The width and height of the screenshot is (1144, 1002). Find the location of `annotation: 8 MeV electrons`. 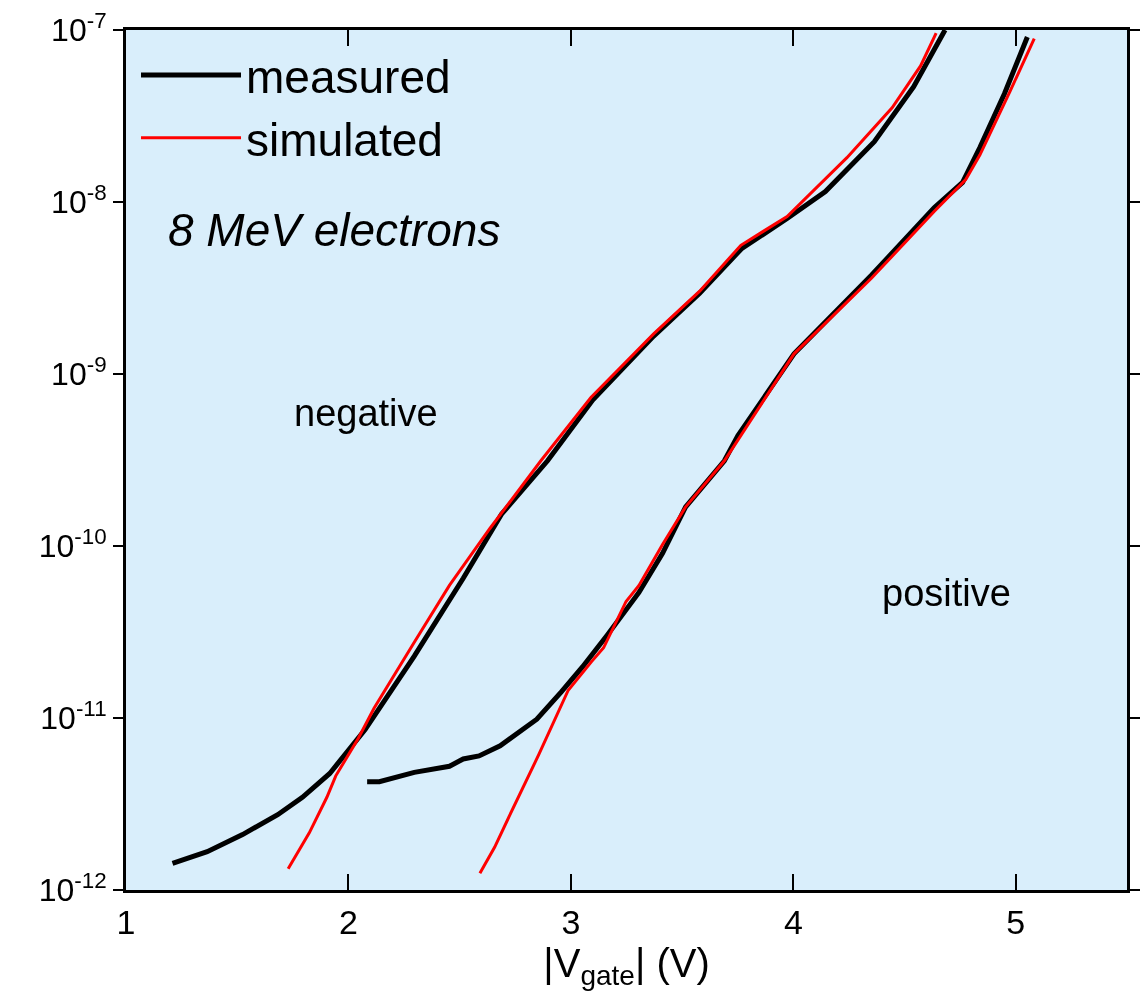

annotation: 8 MeV electrons is located at coordinates (334, 230).